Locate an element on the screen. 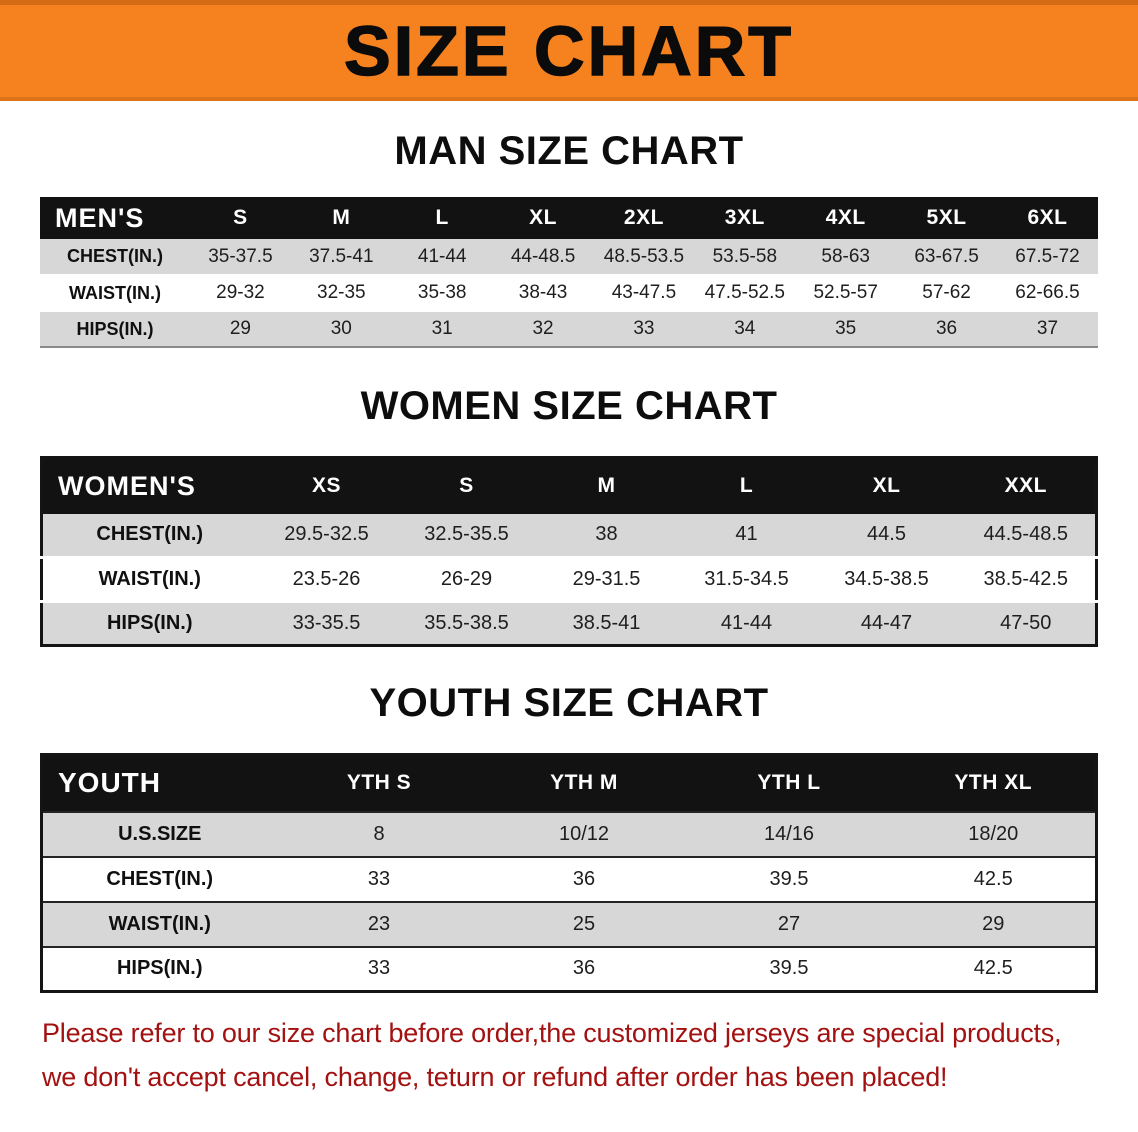 The height and width of the screenshot is (1132, 1138). size-value-cell: 44-48.5 is located at coordinates (543, 256).